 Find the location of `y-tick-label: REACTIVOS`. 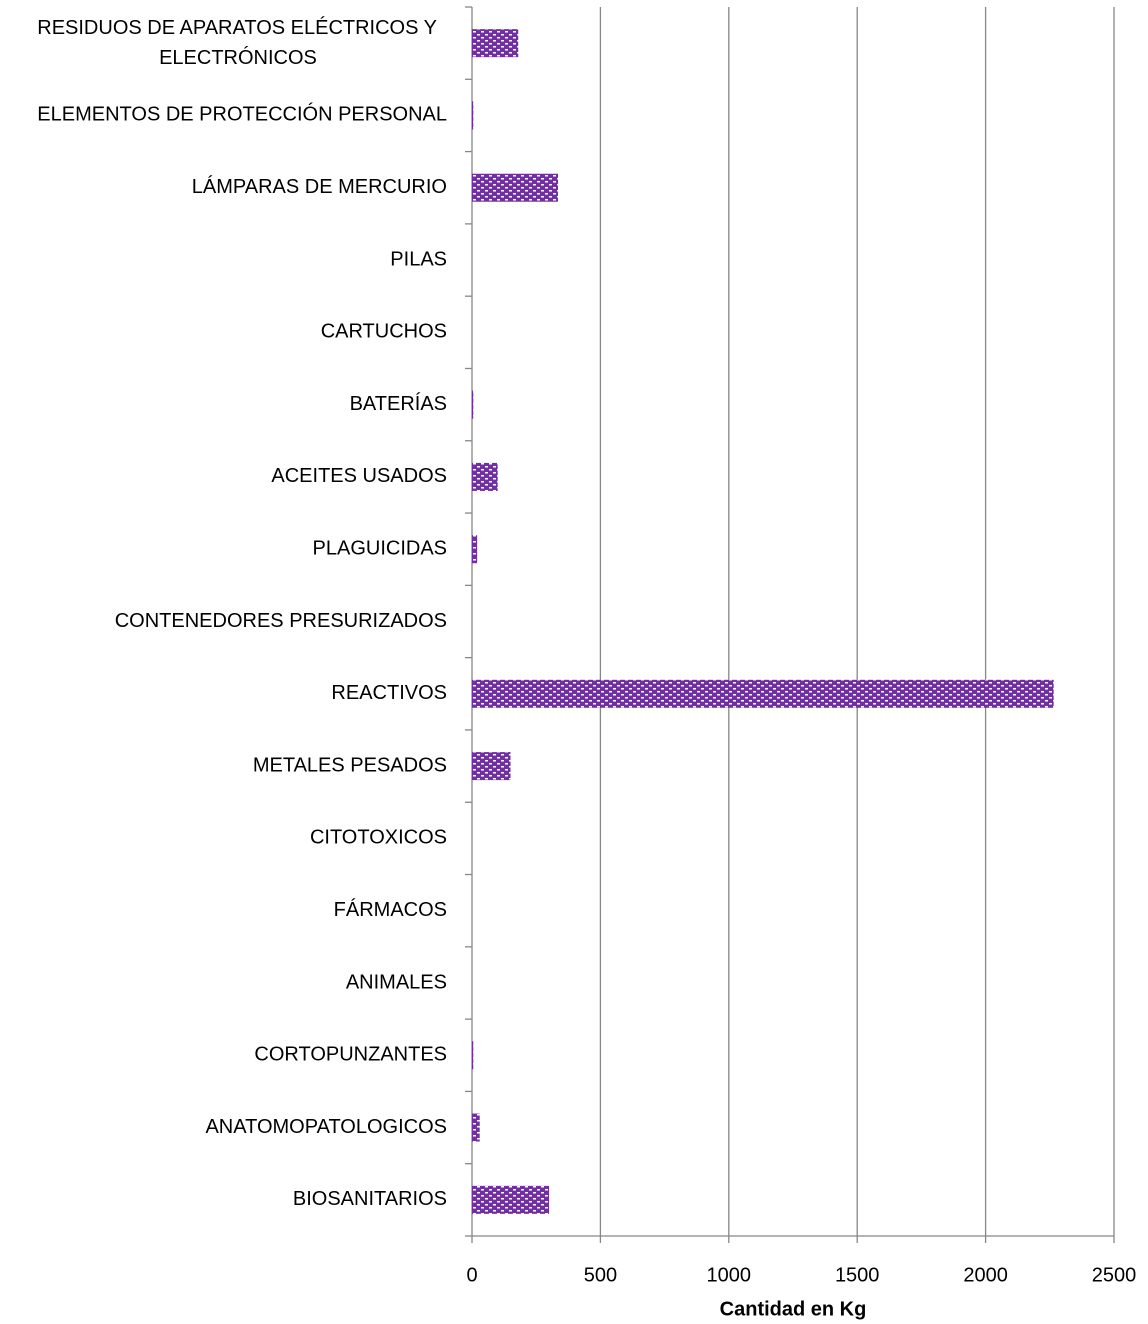

y-tick-label: REACTIVOS is located at coordinates (389, 693).